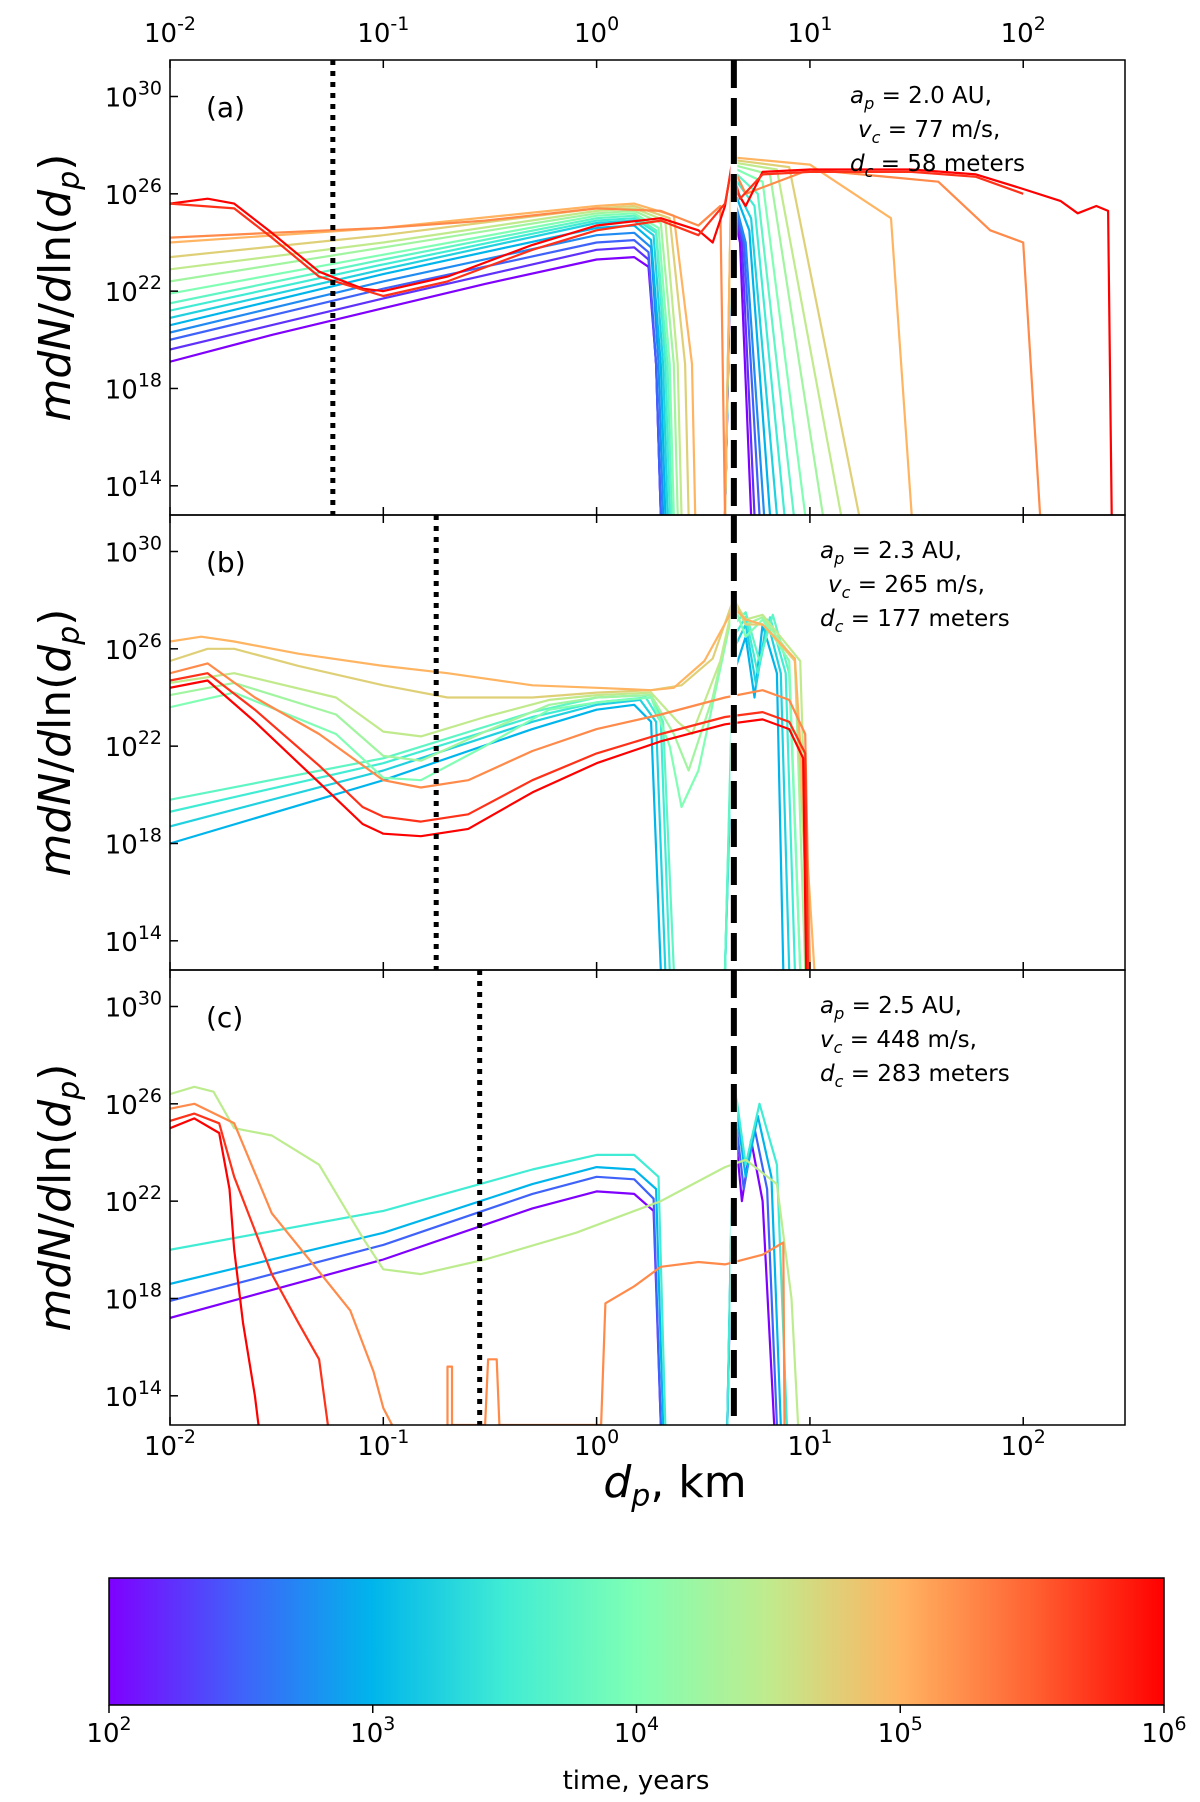  Describe the element at coordinates (225, 107) in the screenshot. I see `panel-label: (a)` at that location.